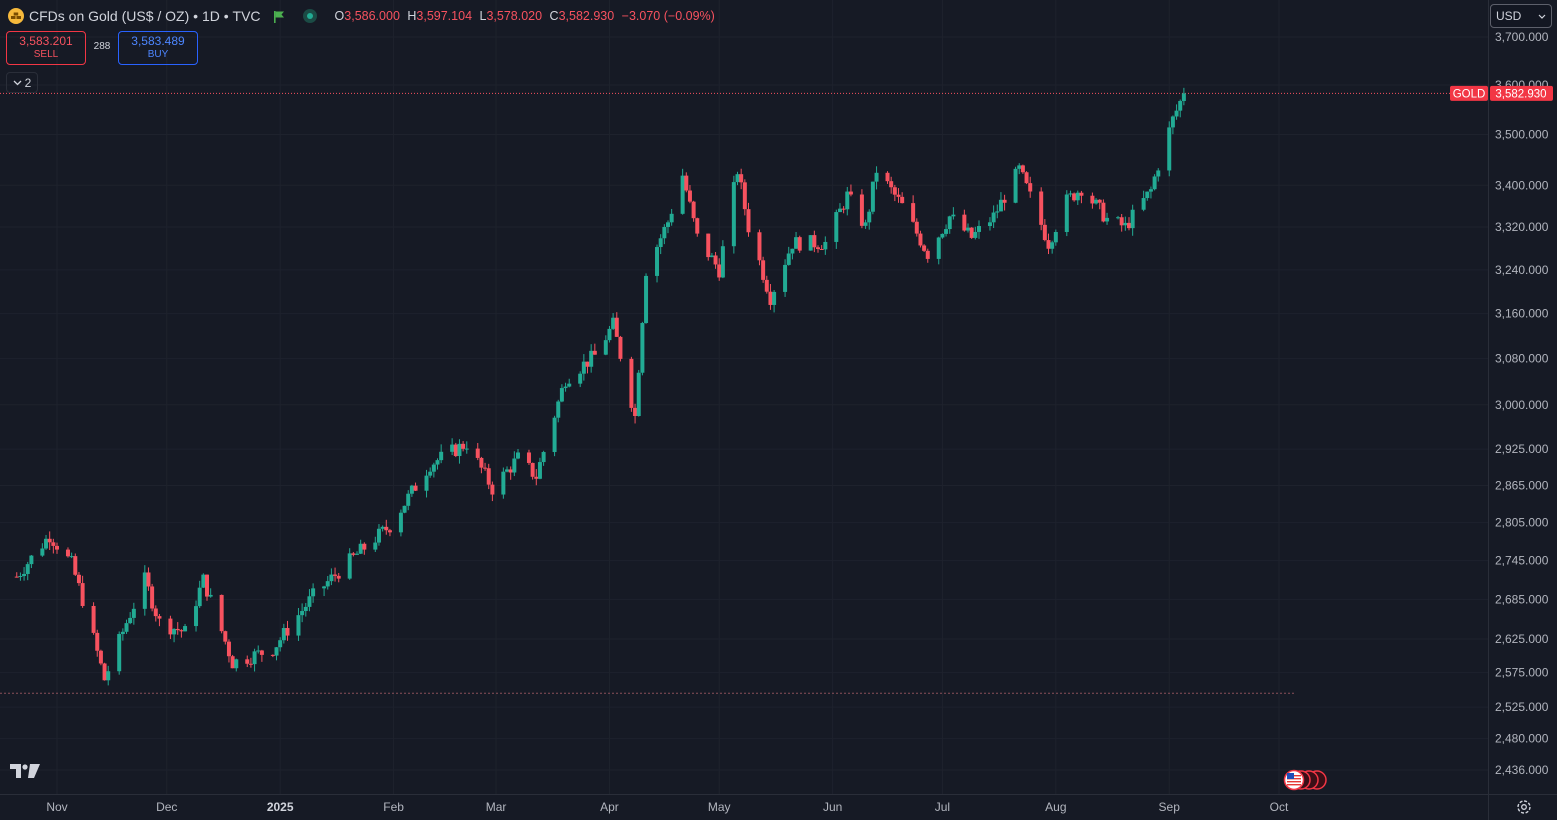 Image resolution: width=1557 pixels, height=820 pixels. Describe the element at coordinates (393, 807) in the screenshot. I see `time-tick-label: Feb` at that location.